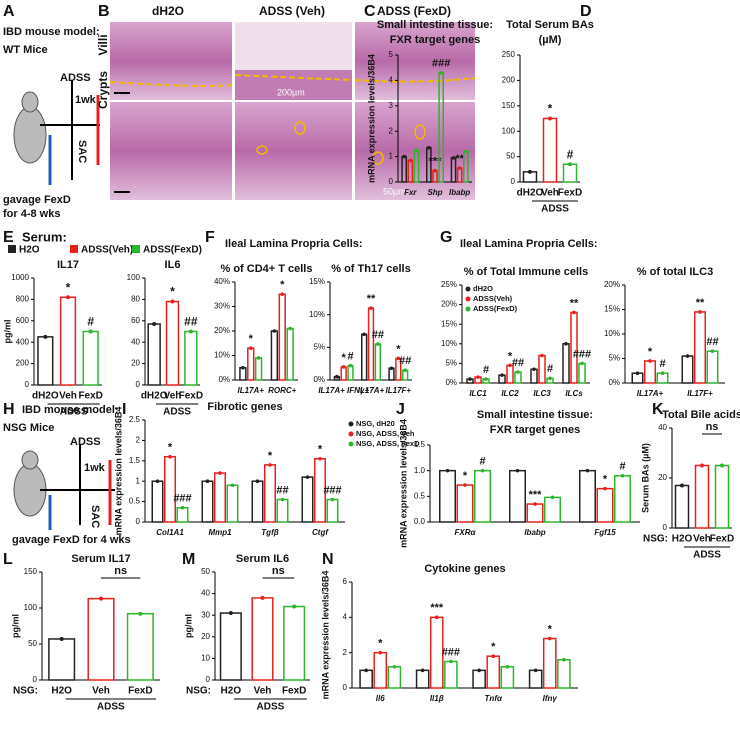 This screenshot has width=740, height=735. I want to click on panel-letter: L, so click(8, 559).